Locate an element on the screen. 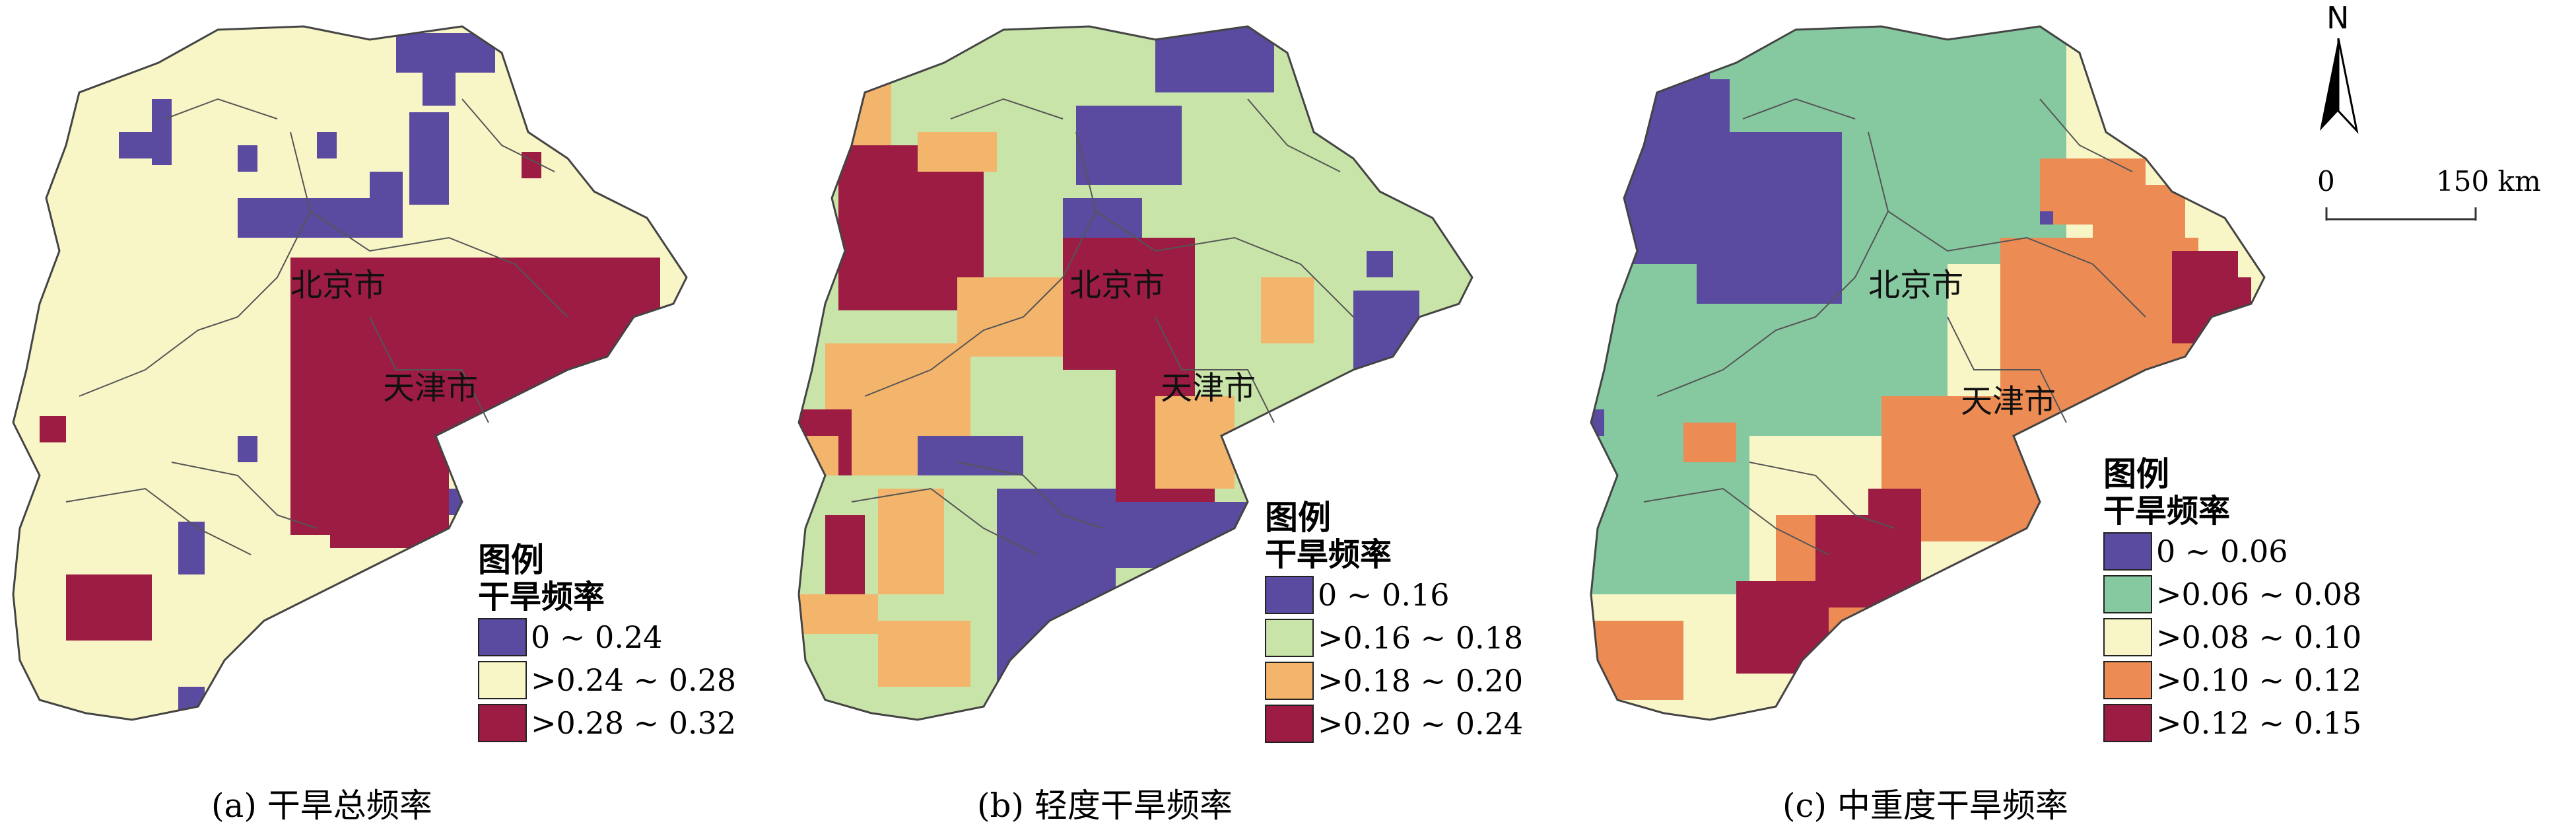  legend-item: 0 ~ 0.16 is located at coordinates (1394, 594).